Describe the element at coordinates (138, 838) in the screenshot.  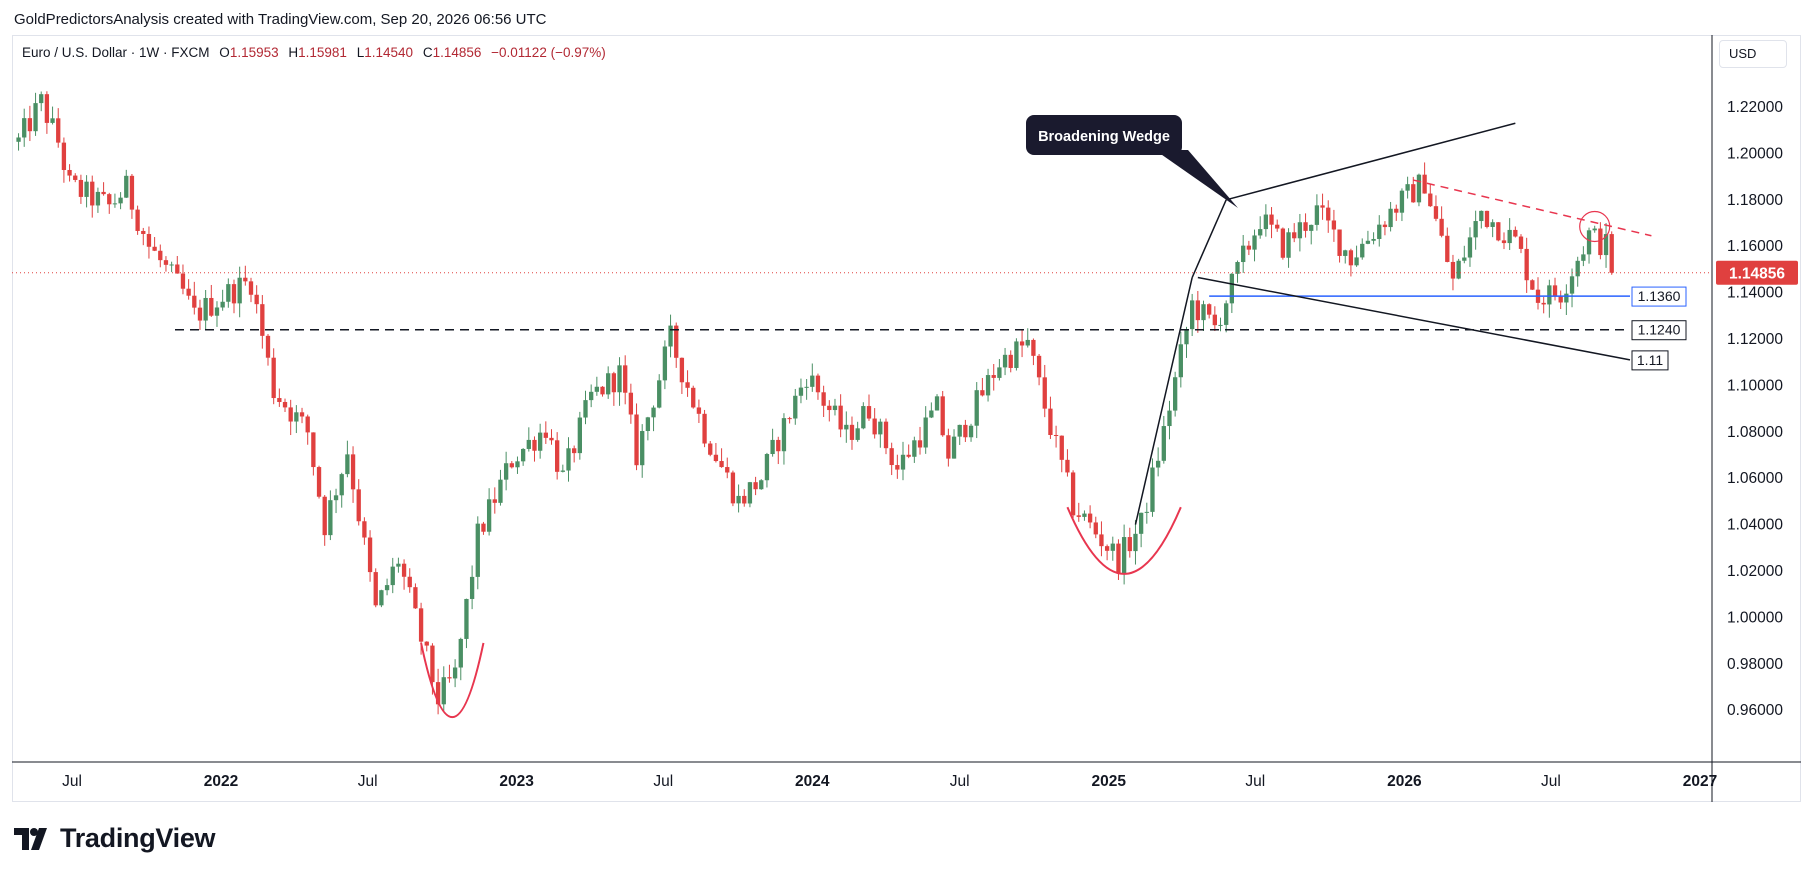
I see `tradingview-wordmark: TradingView` at that location.